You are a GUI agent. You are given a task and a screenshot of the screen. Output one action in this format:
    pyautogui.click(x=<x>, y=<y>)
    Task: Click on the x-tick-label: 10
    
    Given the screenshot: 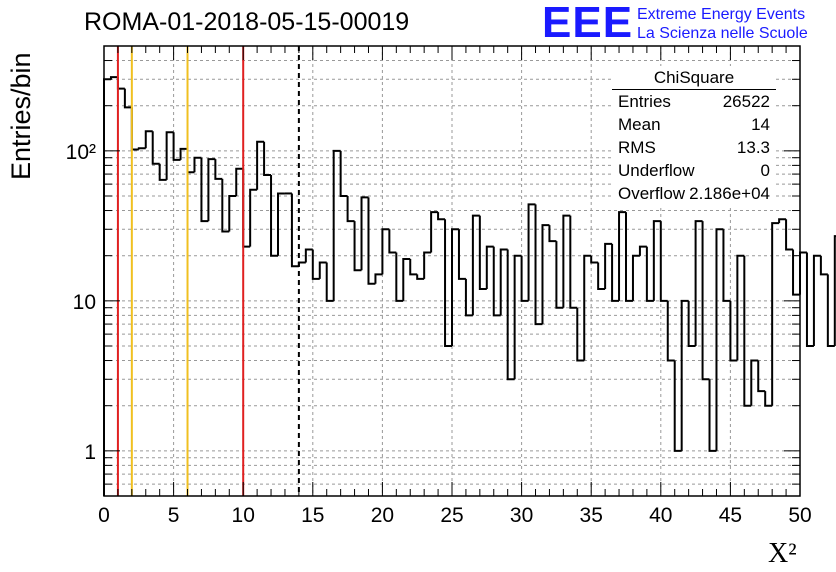 What is the action you would take?
    pyautogui.click(x=243, y=515)
    